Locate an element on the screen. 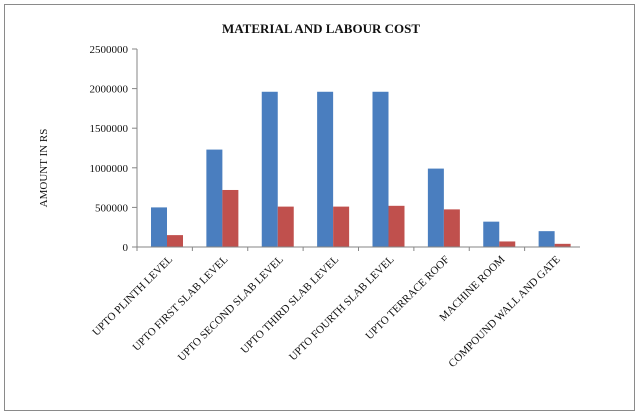  x-tick-label: UPTO FIRST SLAB LEVEL is located at coordinates (180, 303).